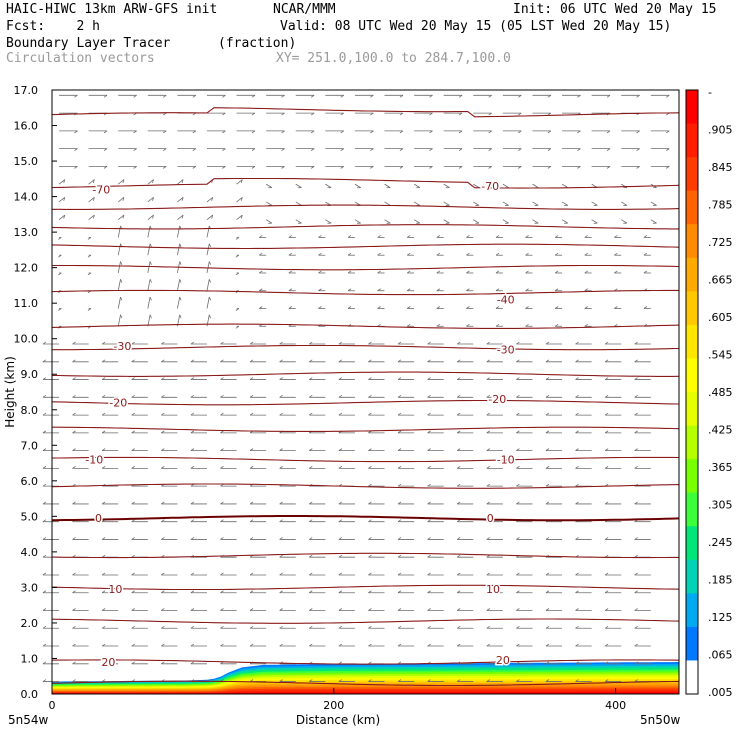 The width and height of the screenshot is (740, 740). Describe the element at coordinates (615, 705) in the screenshot. I see `x-tick-label: 400` at that location.